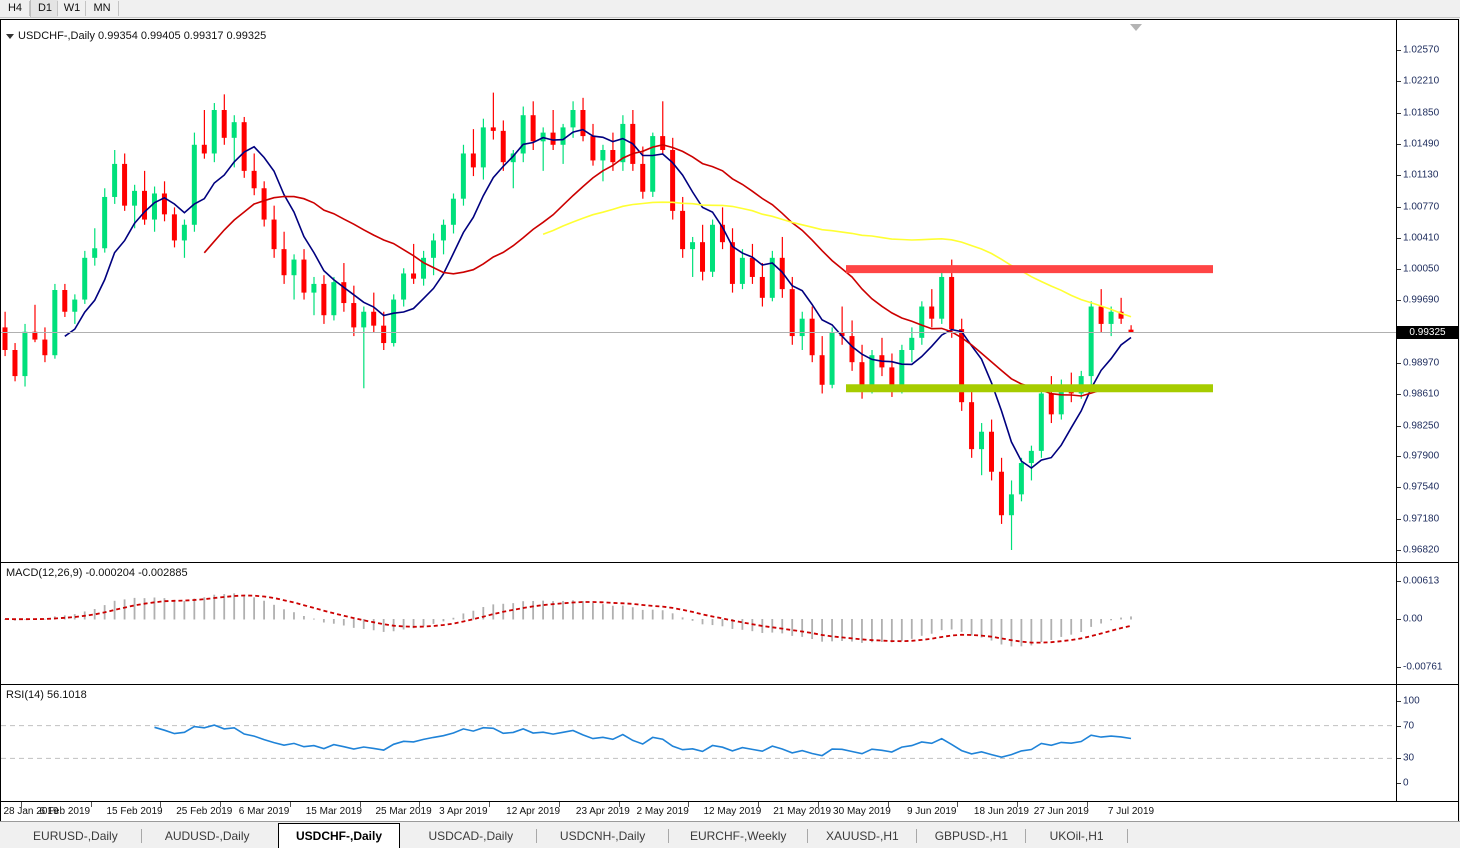 This screenshot has height=848, width=1460. What do you see at coordinates (1427, 743) in the screenshot?
I see `rsi-axis: 100 70 30 0` at bounding box center [1427, 743].